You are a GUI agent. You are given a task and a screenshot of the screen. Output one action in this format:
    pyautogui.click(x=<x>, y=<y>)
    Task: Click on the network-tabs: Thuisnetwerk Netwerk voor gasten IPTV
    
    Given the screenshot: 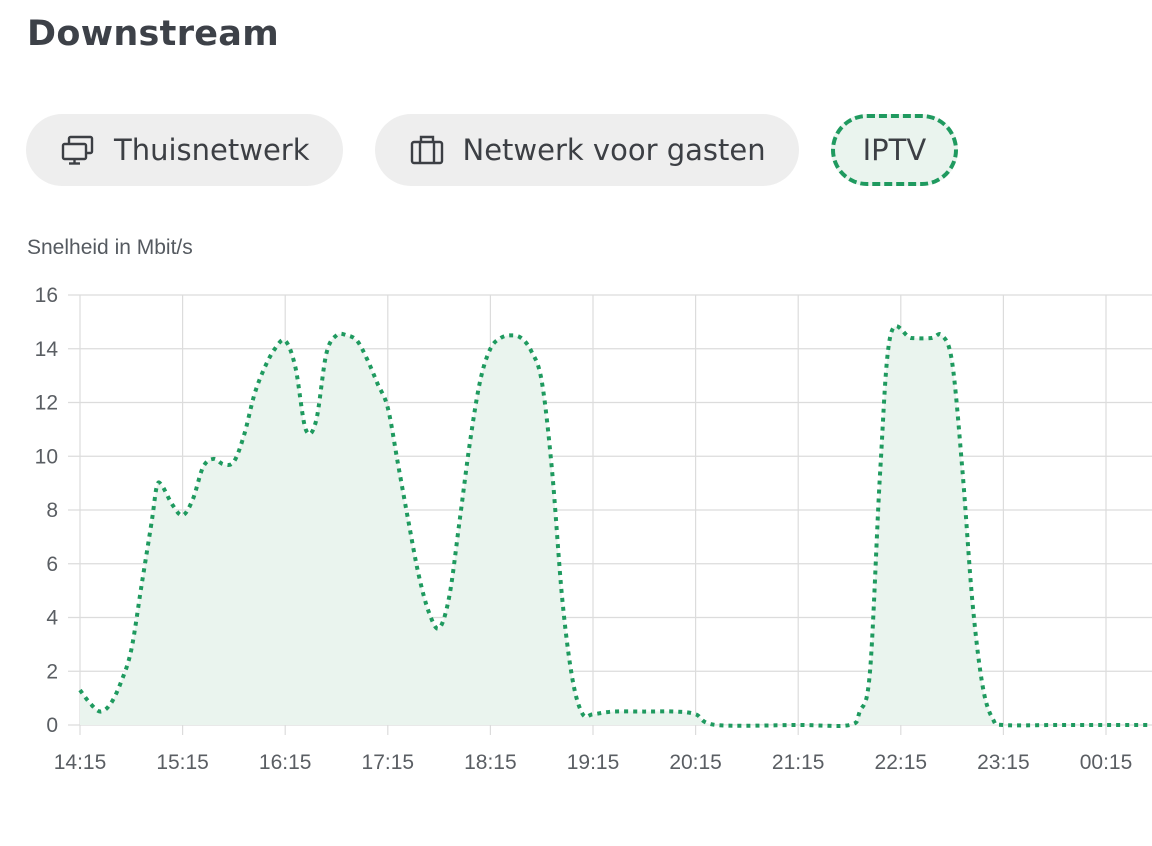 What is the action you would take?
    pyautogui.click(x=492, y=150)
    